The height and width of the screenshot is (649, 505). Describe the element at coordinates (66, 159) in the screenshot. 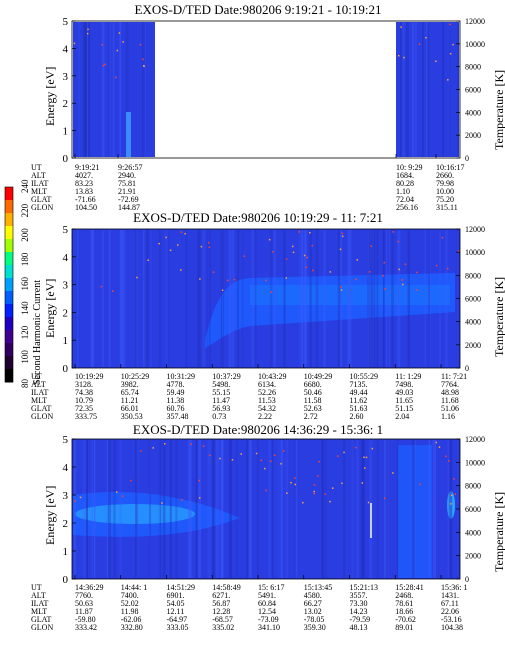

I see `y-tick-label: 0` at that location.